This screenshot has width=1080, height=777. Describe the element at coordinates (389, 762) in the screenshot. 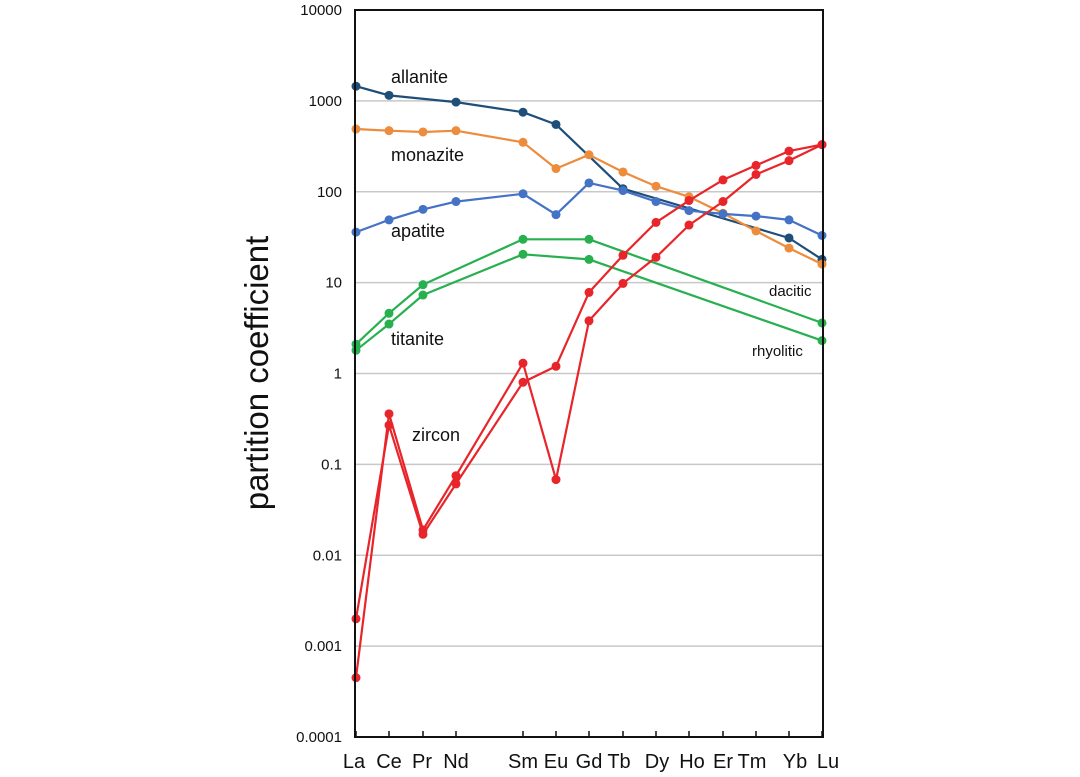

I see `x-tick-label: Ce` at that location.